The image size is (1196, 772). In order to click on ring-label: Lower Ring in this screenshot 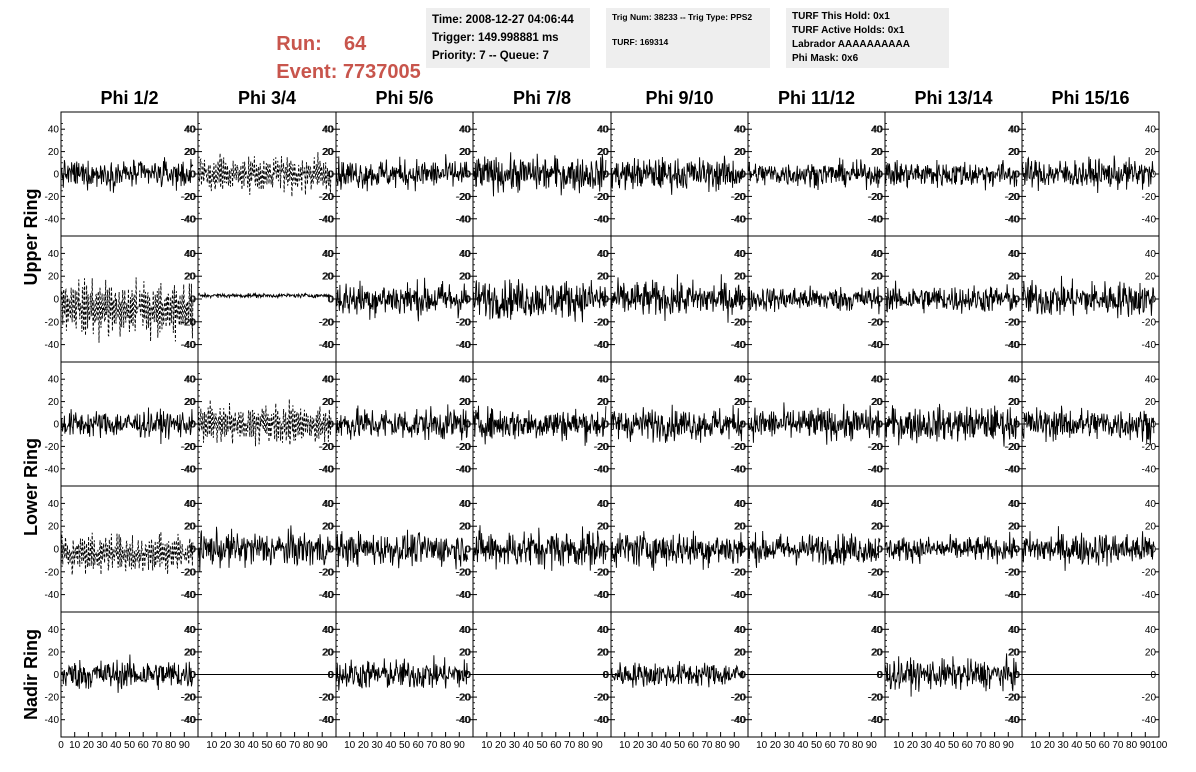, I will do `click(31, 487)`.